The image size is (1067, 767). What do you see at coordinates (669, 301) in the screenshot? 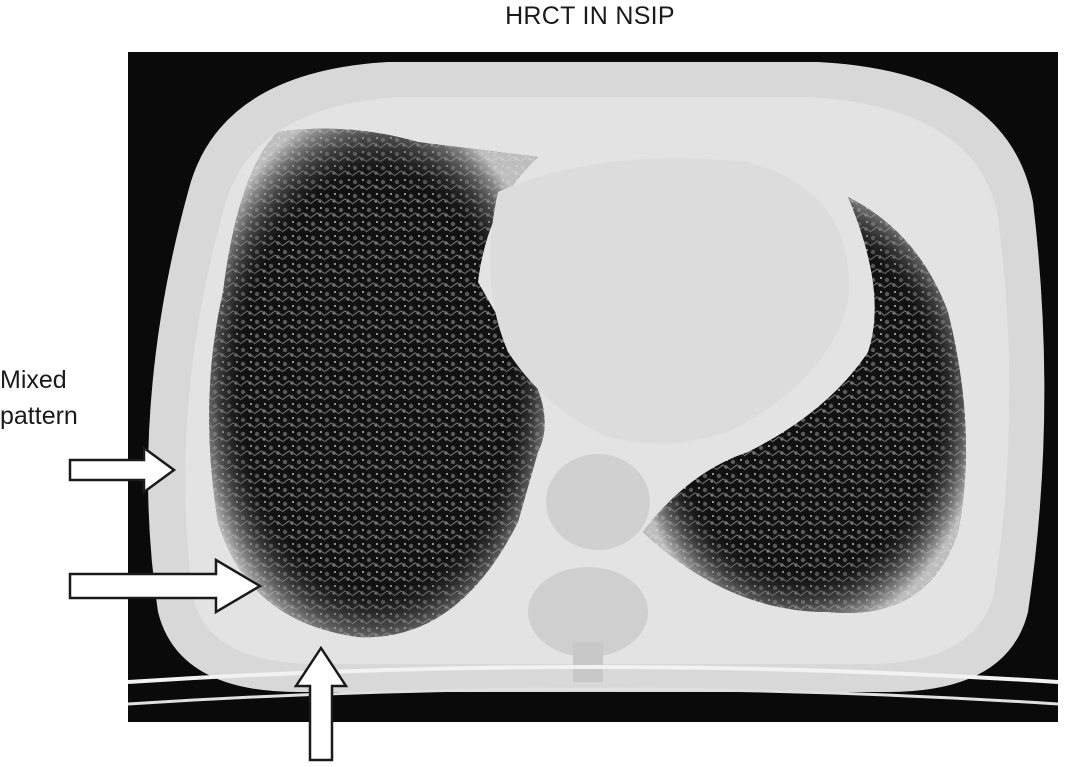
I see `heart` at bounding box center [669, 301].